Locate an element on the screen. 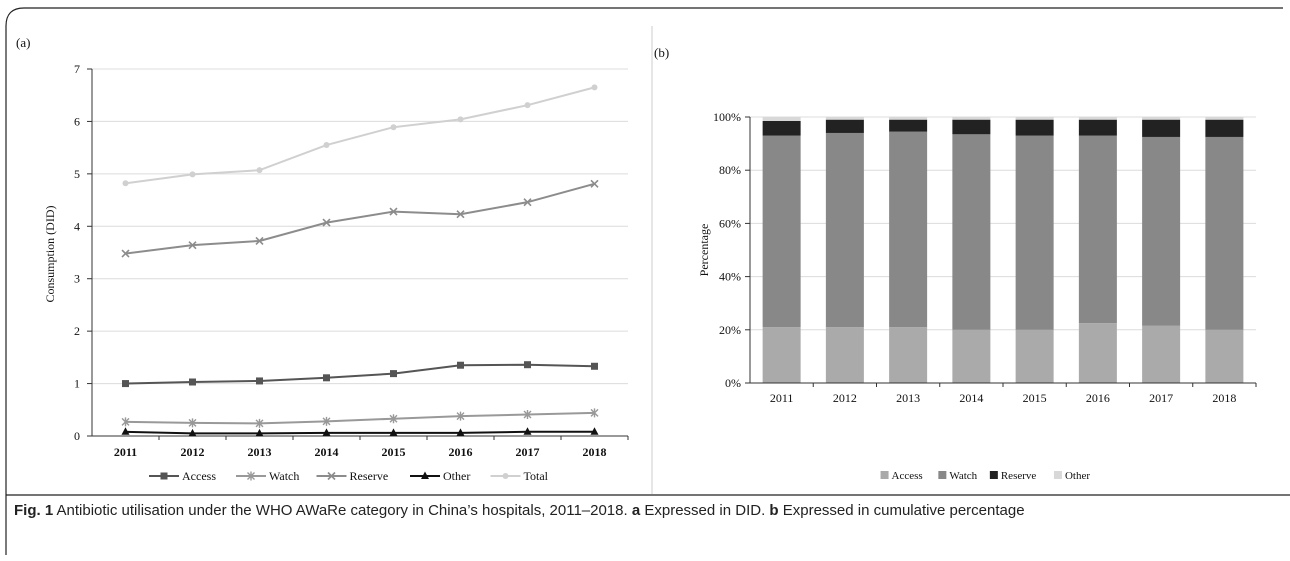  panel-b-y-tick-label: 100% is located at coordinates (727, 117).